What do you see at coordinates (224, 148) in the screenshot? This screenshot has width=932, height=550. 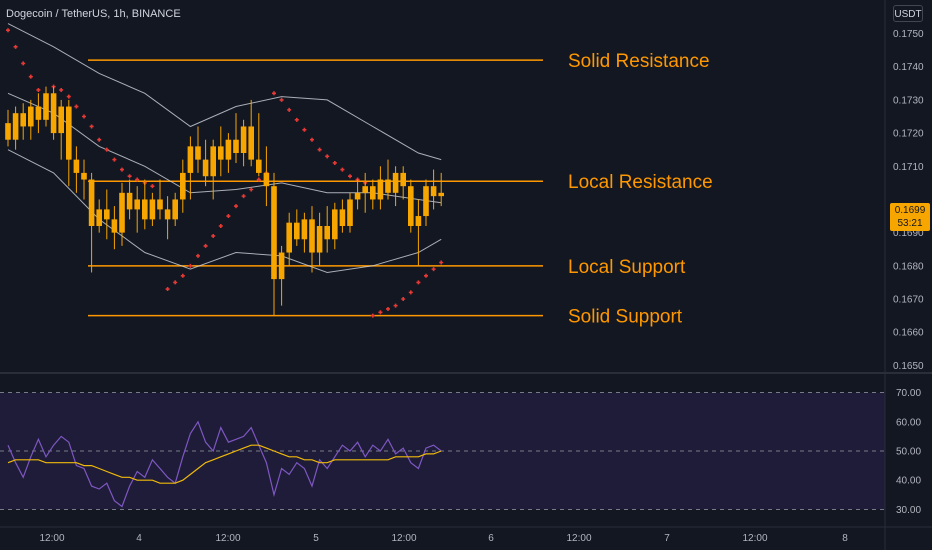 I see `bollinger-mid` at bounding box center [224, 148].